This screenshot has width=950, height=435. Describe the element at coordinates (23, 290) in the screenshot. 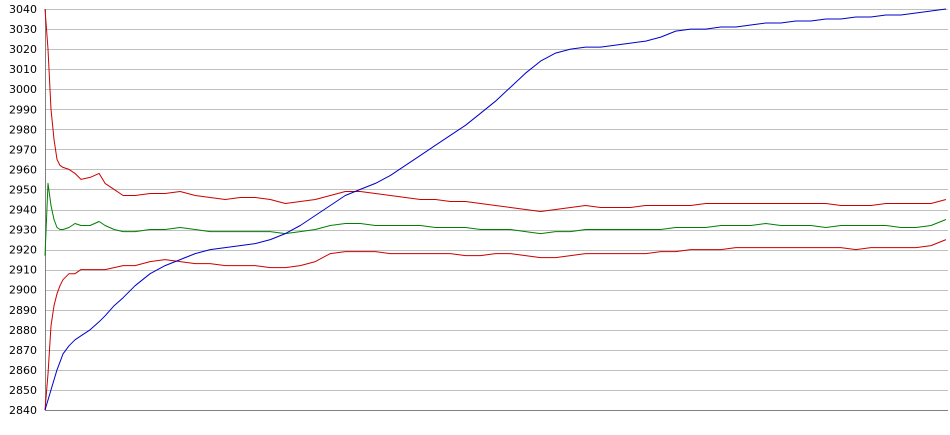

I see `y-tick-label: 2900` at that location.